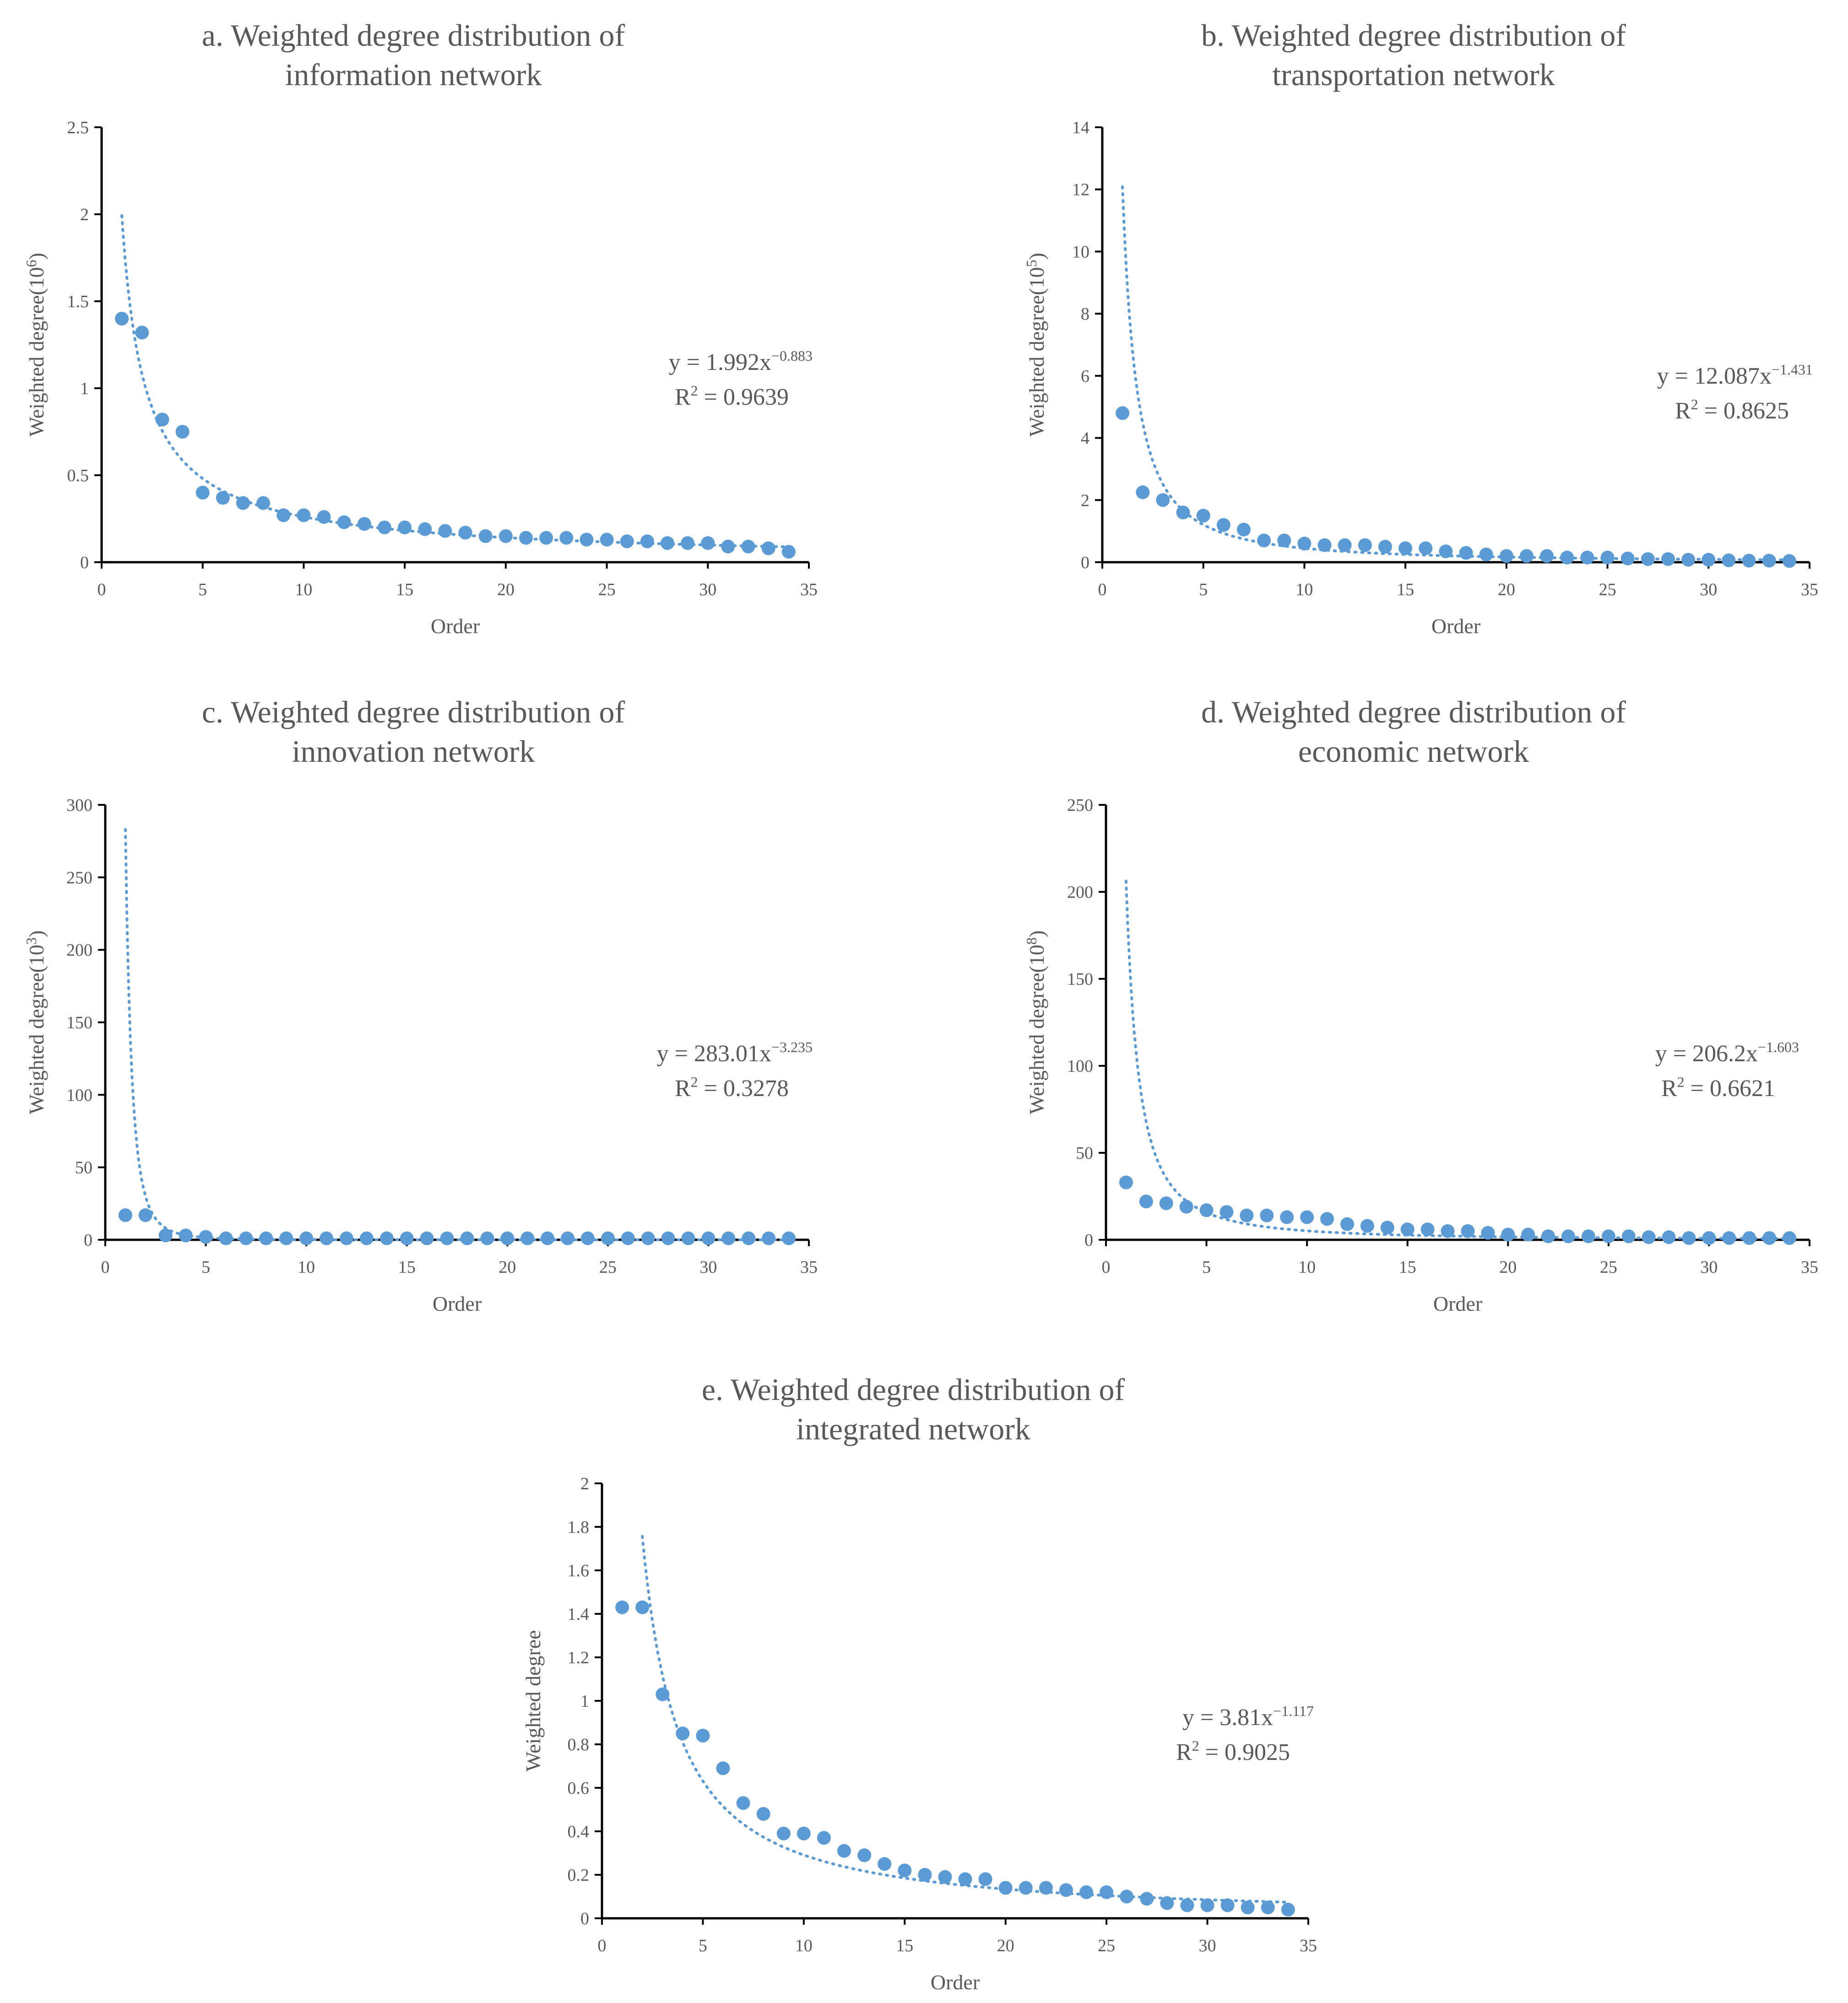  Describe the element at coordinates (404, 589) in the screenshot. I see `chart-a-x-tick-label: 15` at that location.